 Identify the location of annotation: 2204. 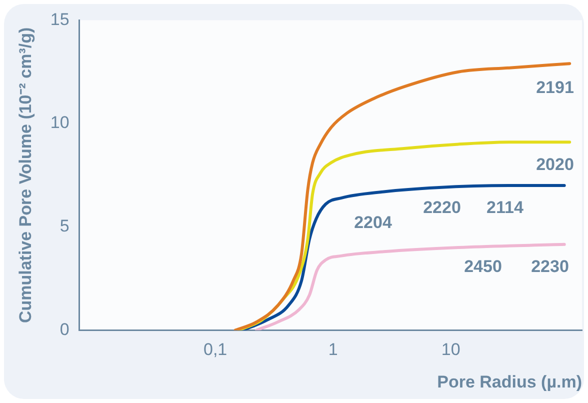
(373, 223).